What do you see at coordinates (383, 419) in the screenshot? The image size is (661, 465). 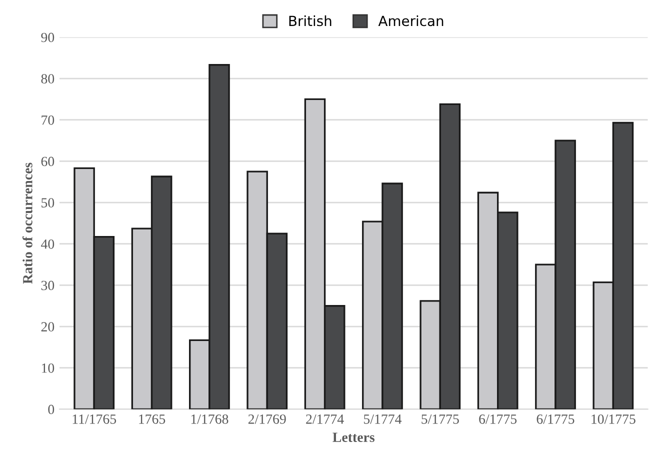 I see `x-tick-label: 5/1774` at bounding box center [383, 419].